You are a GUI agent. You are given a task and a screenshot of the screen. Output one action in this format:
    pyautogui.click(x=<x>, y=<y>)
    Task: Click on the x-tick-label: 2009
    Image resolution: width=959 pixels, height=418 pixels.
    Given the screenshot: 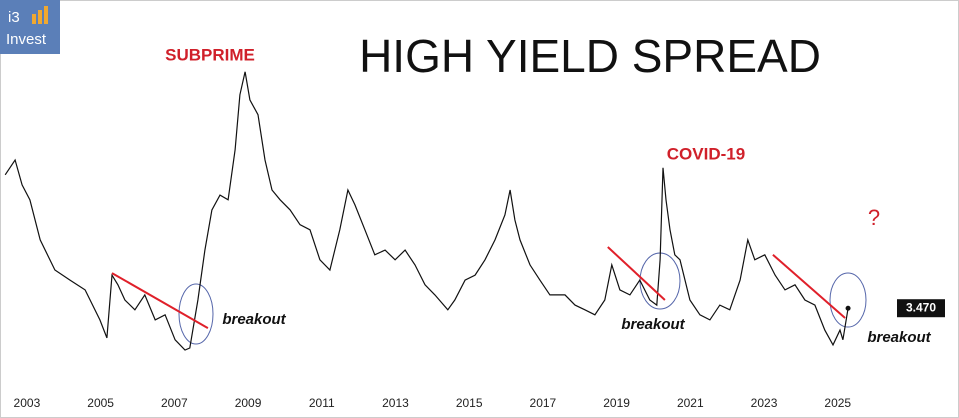 What is the action you would take?
    pyautogui.click(x=248, y=403)
    